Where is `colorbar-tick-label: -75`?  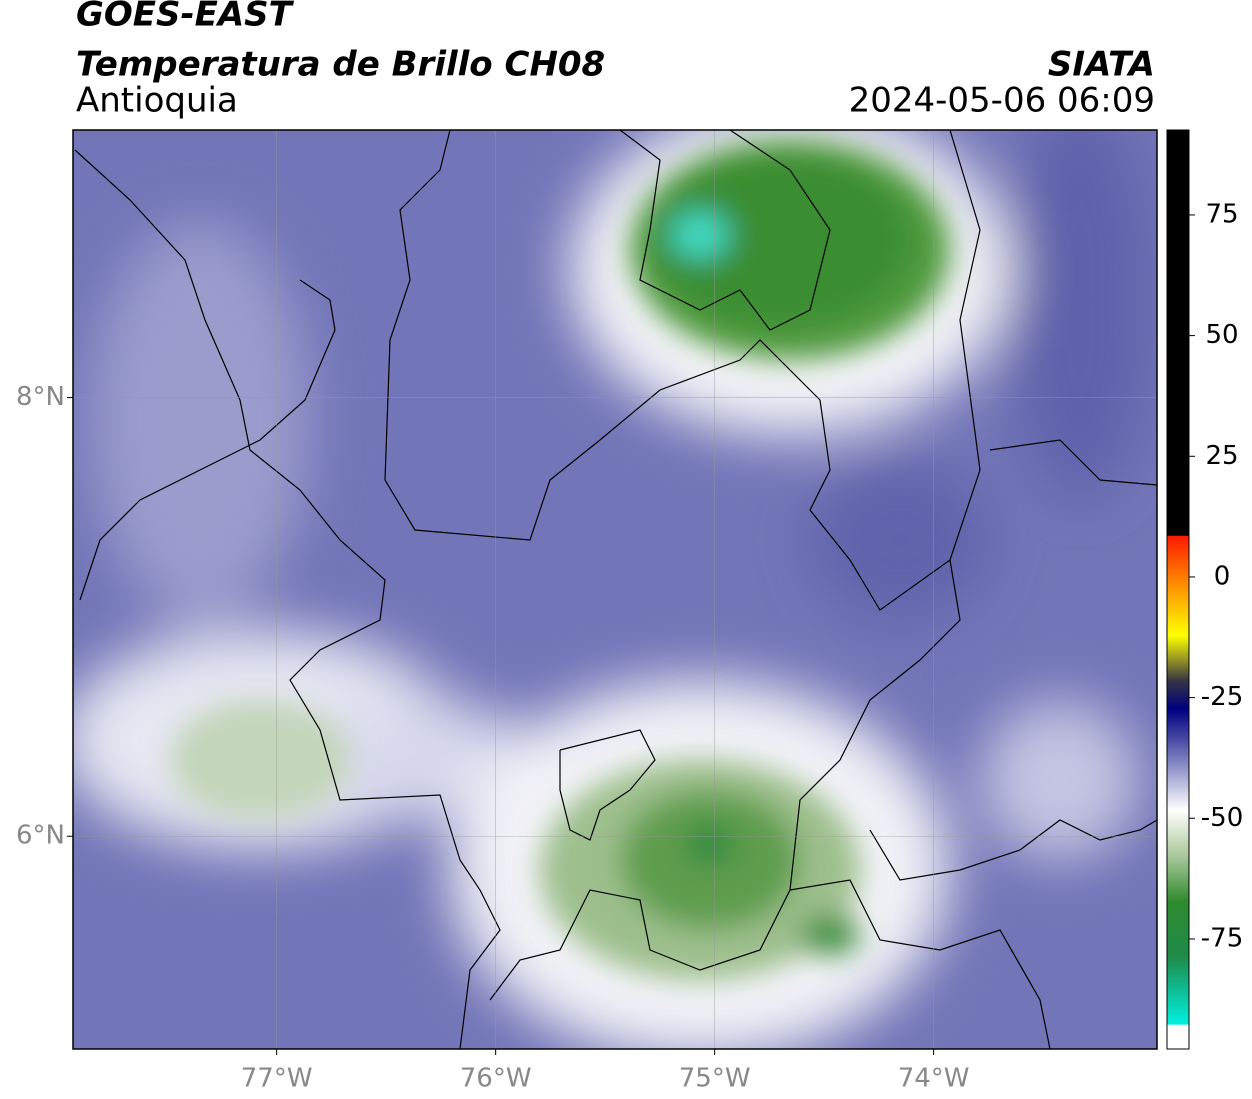 colorbar-tick-label: -75 is located at coordinates (1222, 938).